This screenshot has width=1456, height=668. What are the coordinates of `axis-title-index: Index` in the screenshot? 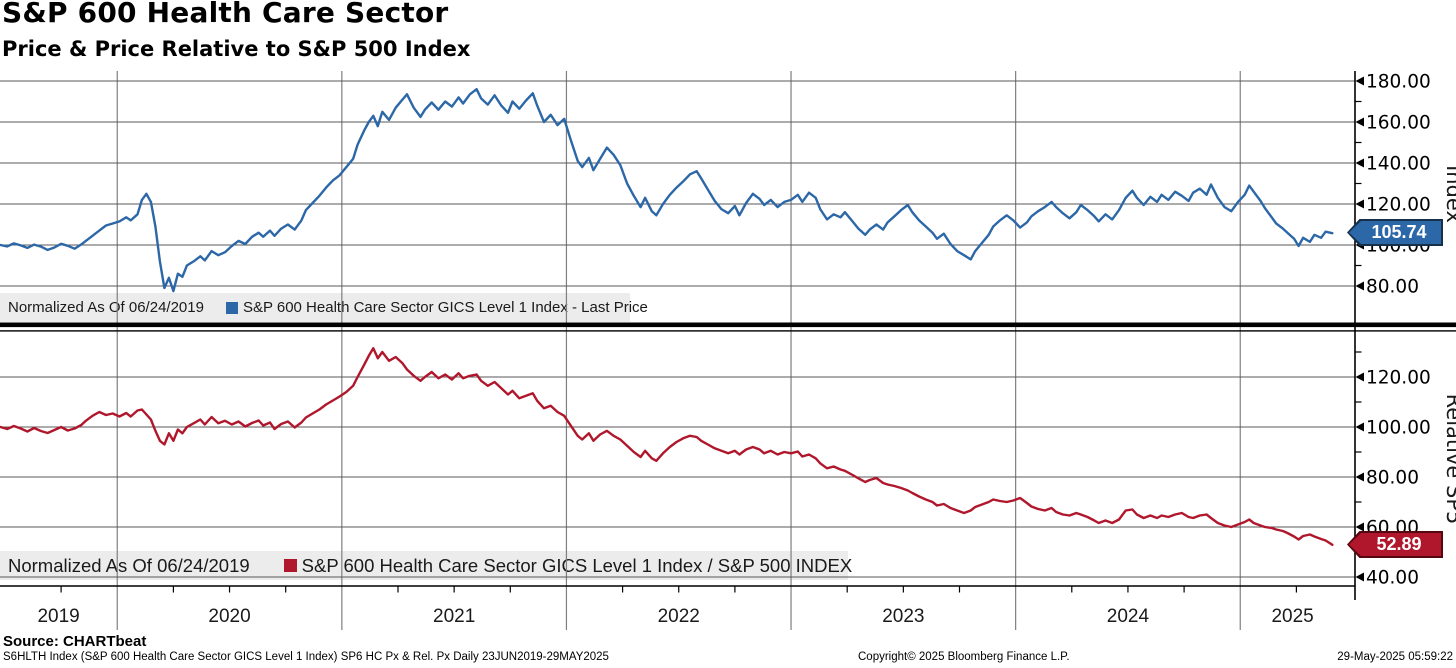 It's located at (1449, 194).